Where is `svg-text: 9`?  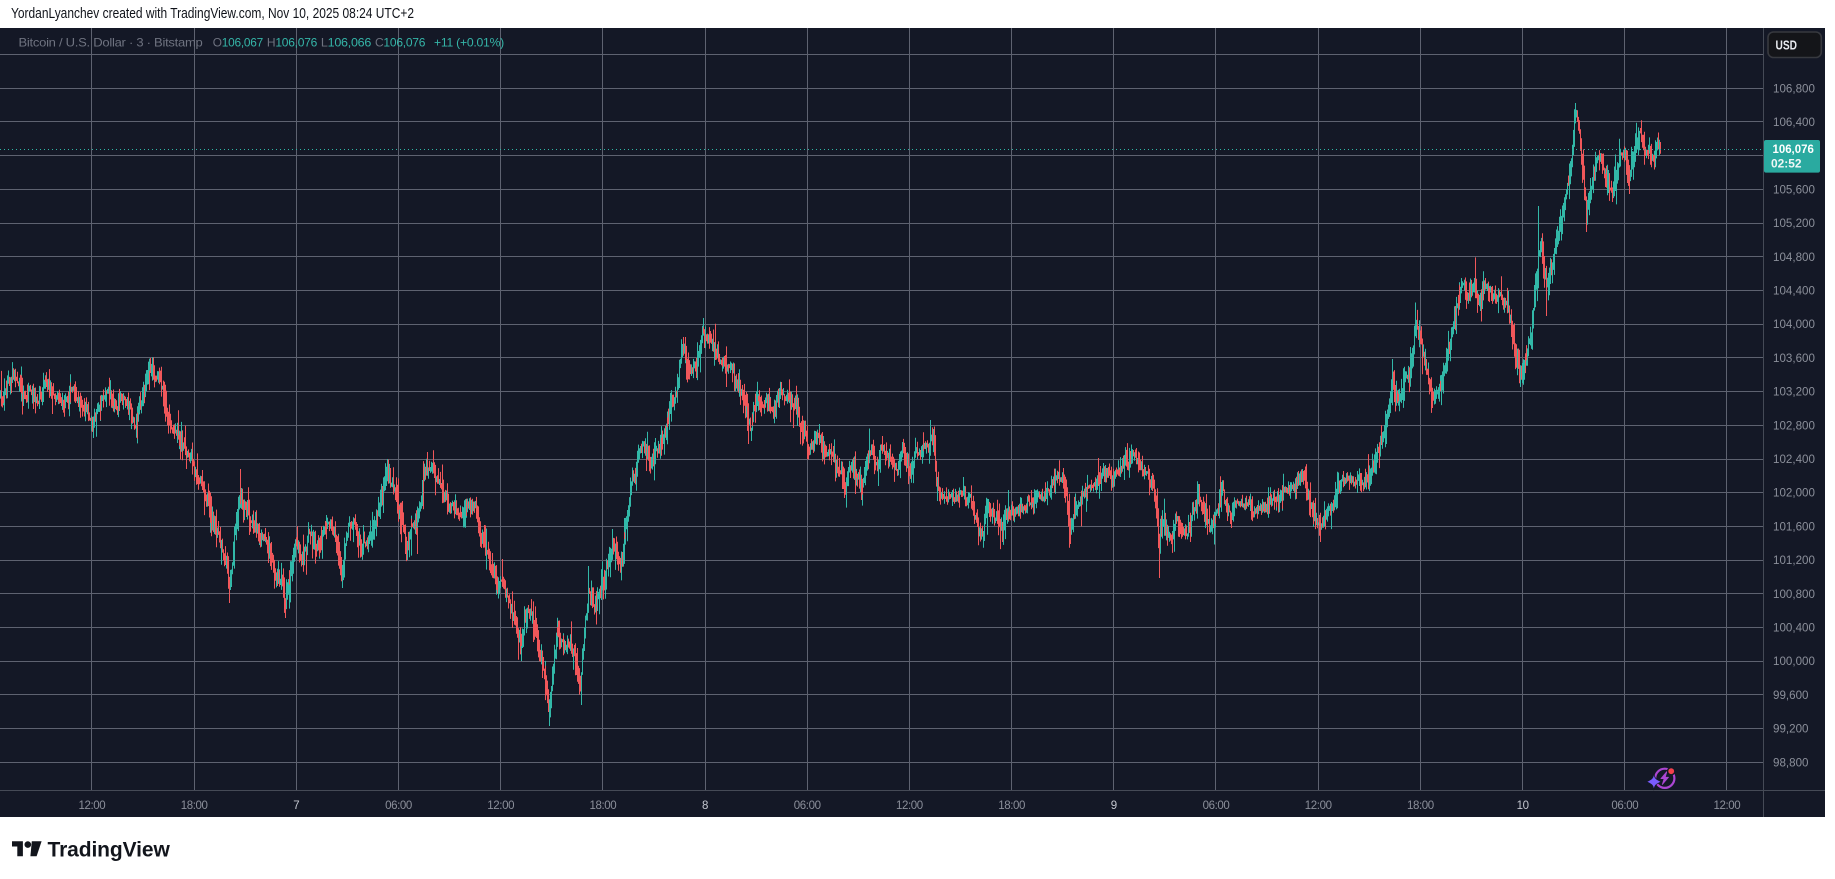
svg-text: 9 is located at coordinates (1114, 806).